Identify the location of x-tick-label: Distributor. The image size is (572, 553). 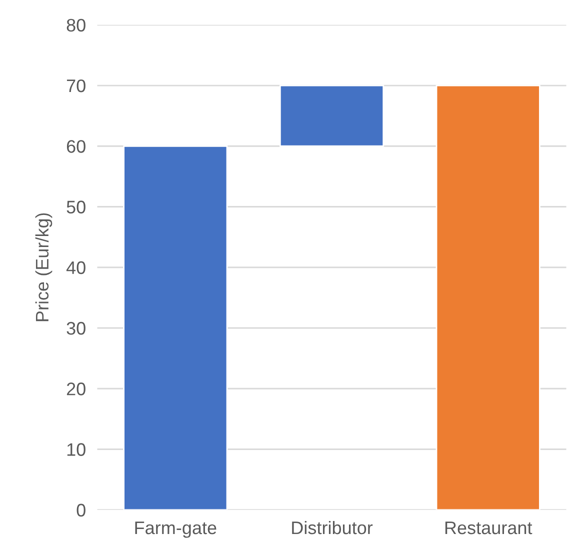
(332, 527).